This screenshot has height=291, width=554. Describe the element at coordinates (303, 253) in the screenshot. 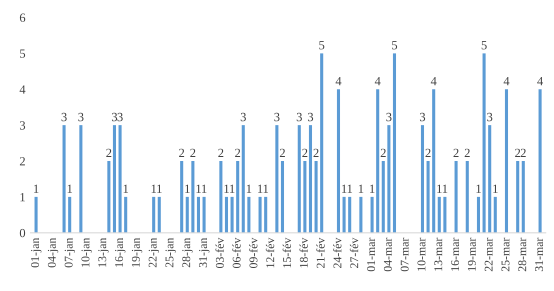

I see `x-tick-label: 18-fév` at that location.